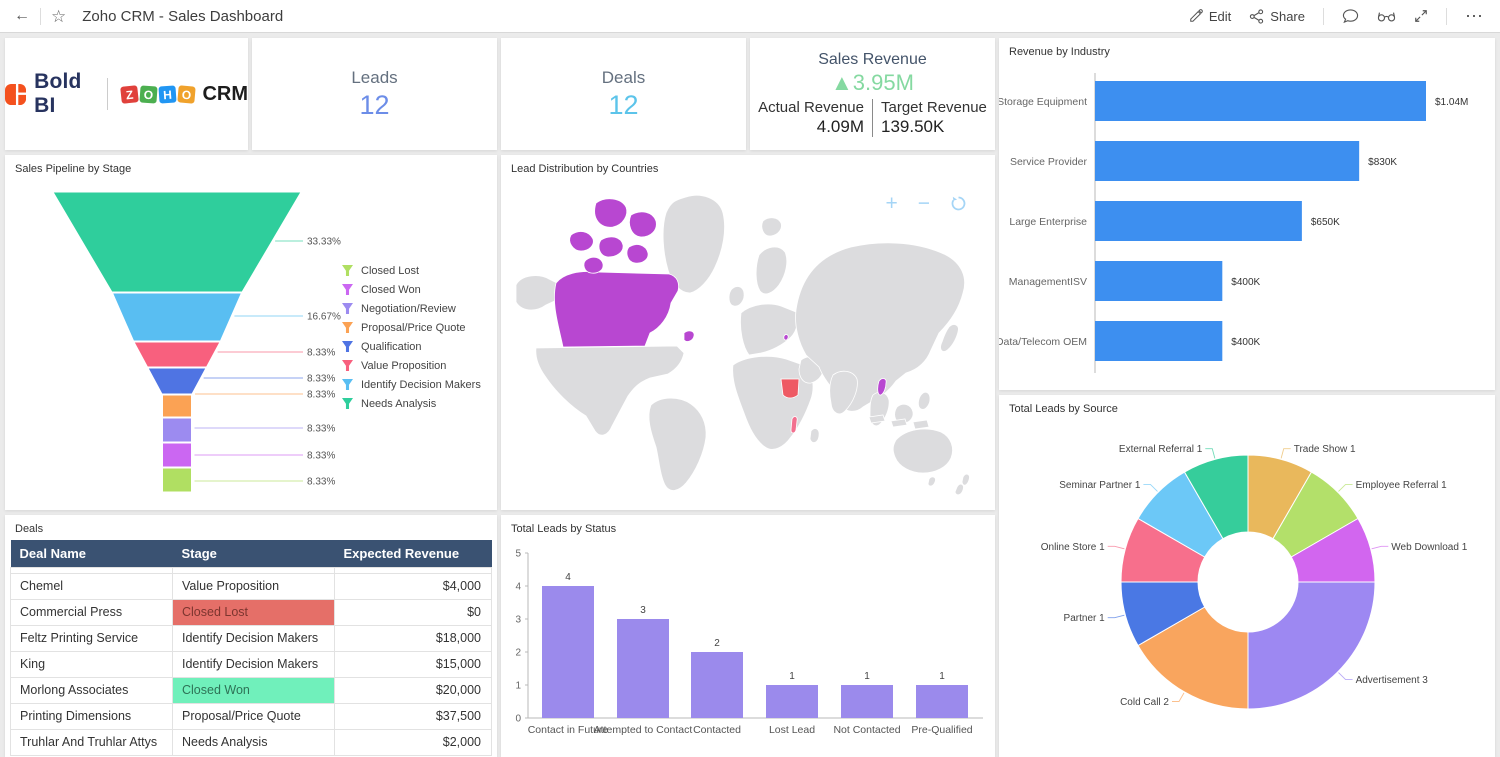 Image resolution: width=1500 pixels, height=757 pixels. I want to click on kpi-value: 12, so click(374, 104).